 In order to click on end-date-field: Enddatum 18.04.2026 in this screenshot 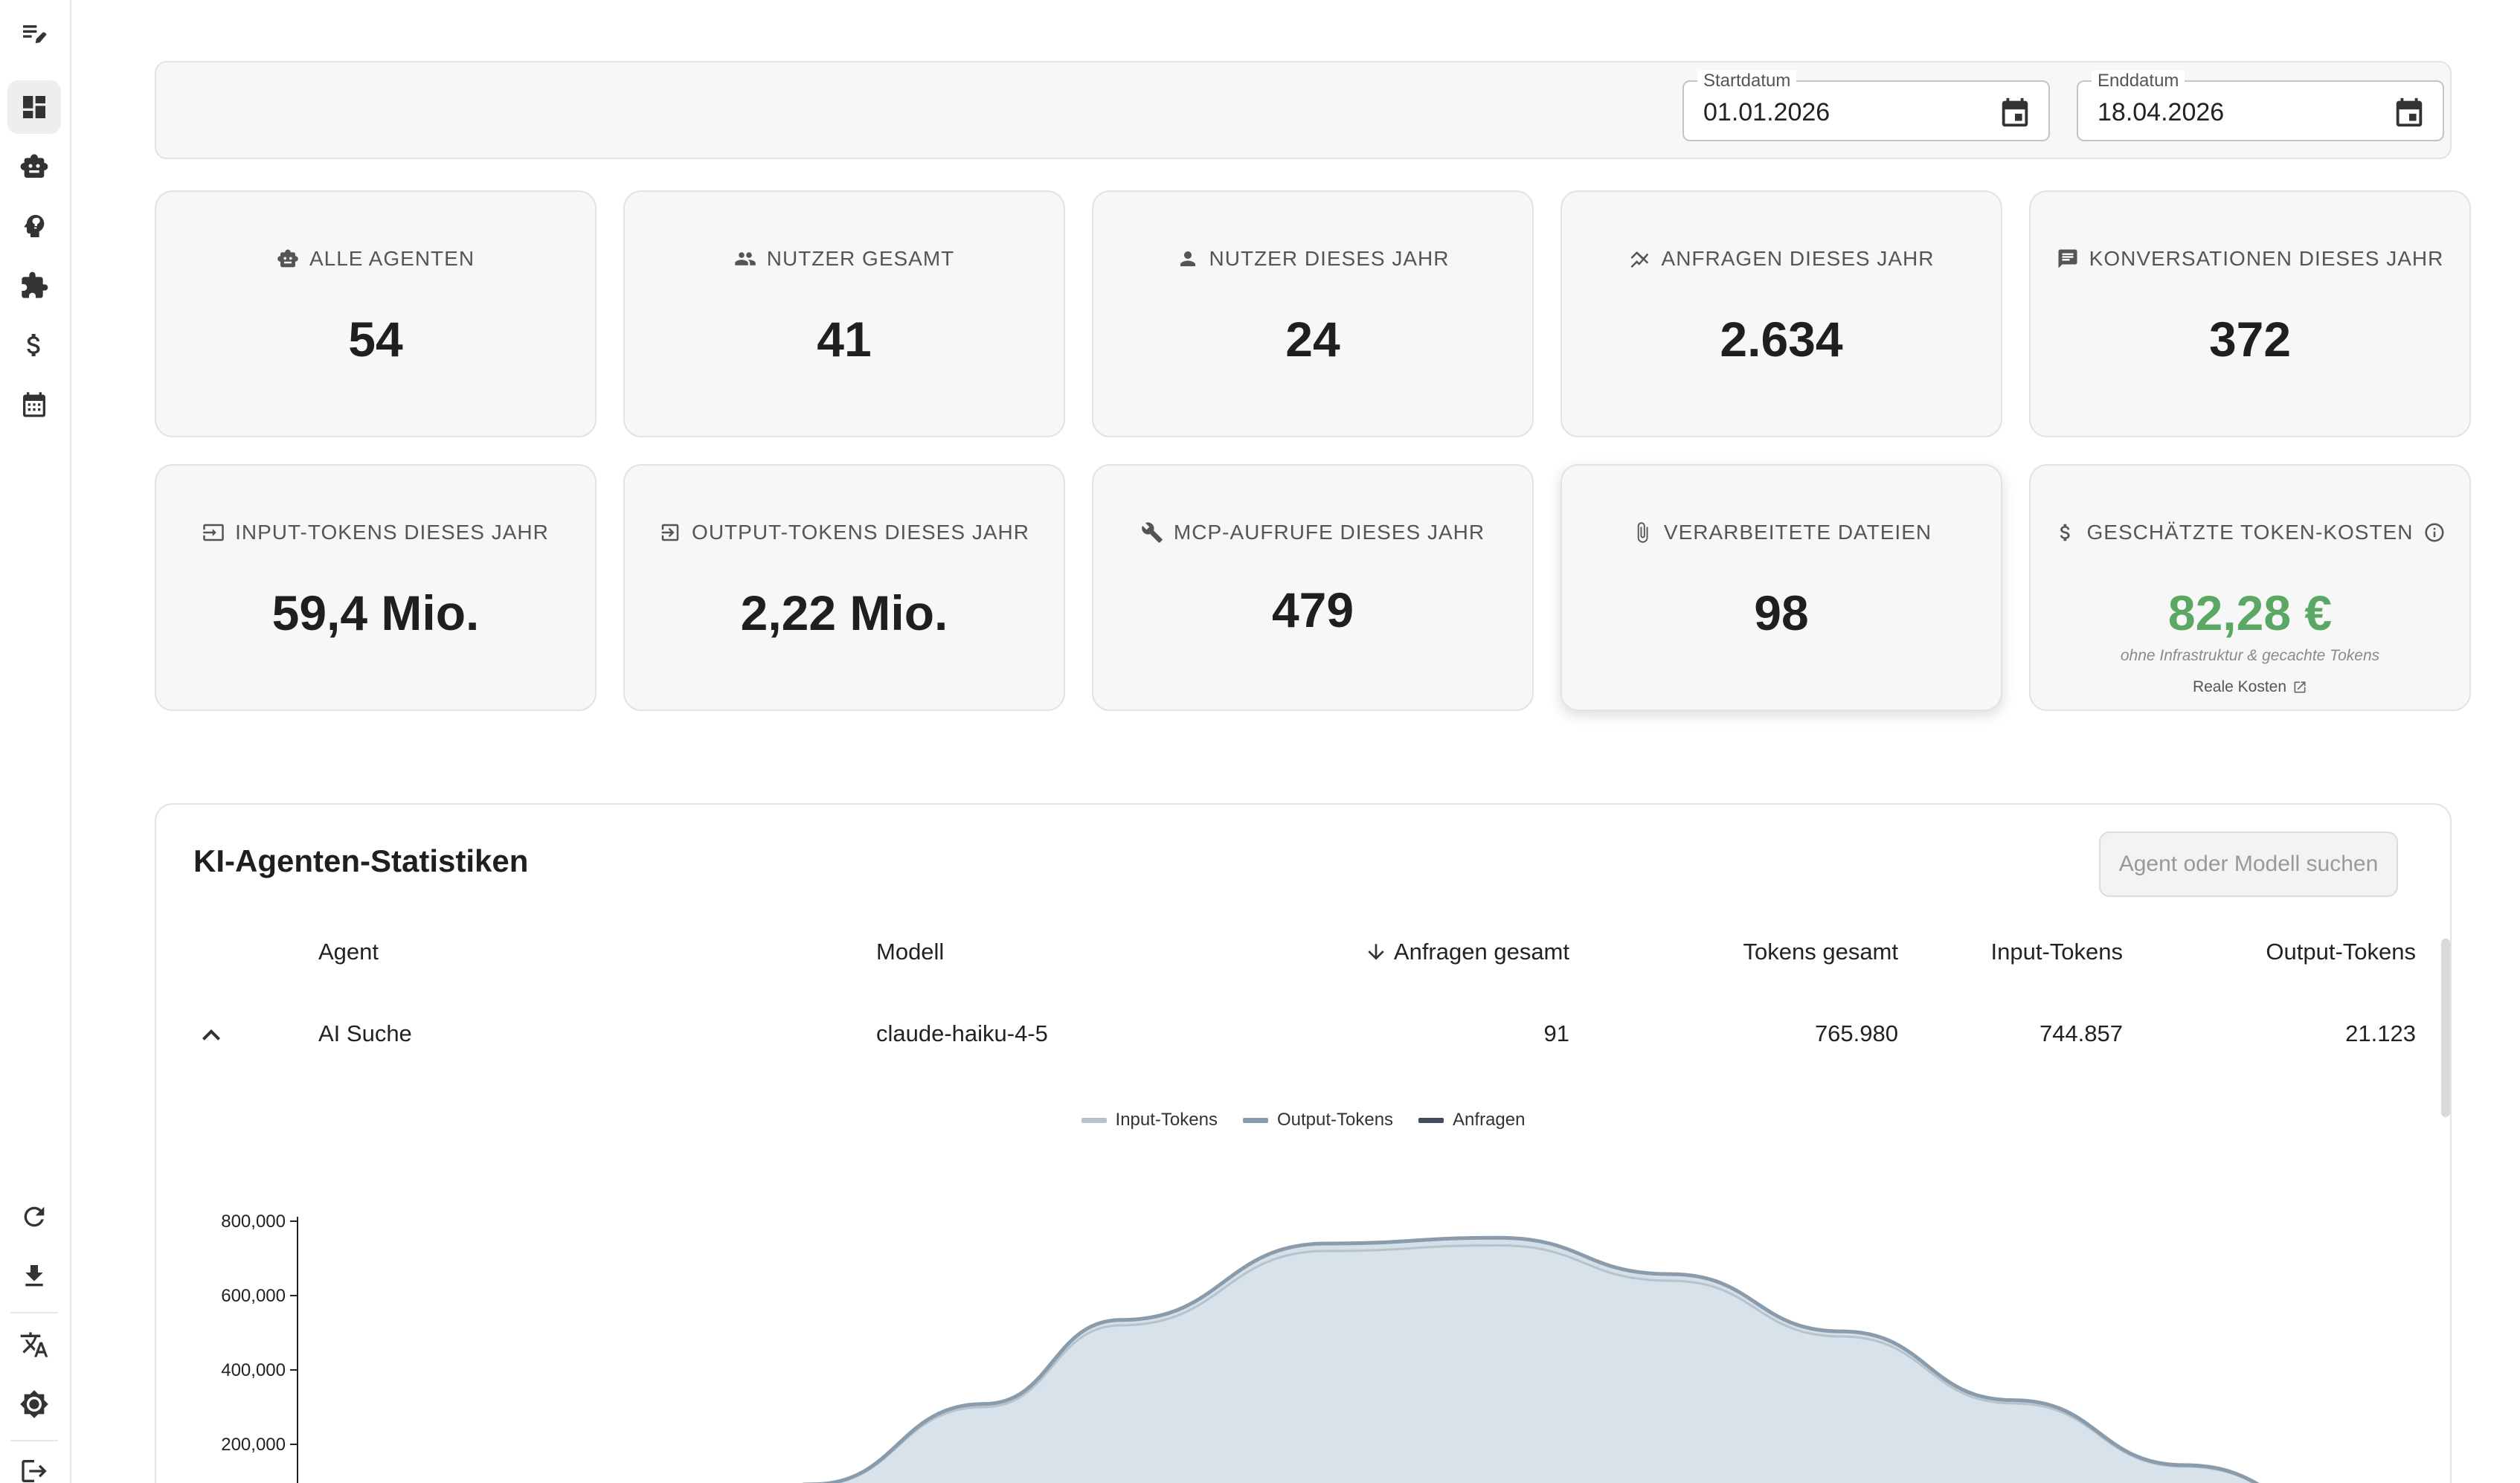, I will do `click(2260, 106)`.